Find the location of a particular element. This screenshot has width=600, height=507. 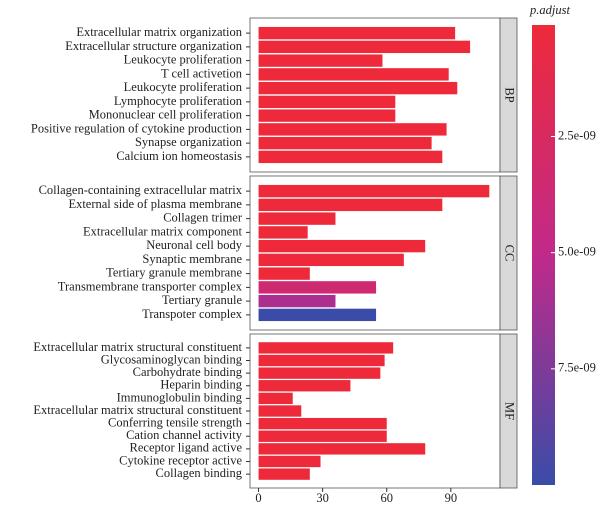

colorbar is located at coordinates (543, 255).